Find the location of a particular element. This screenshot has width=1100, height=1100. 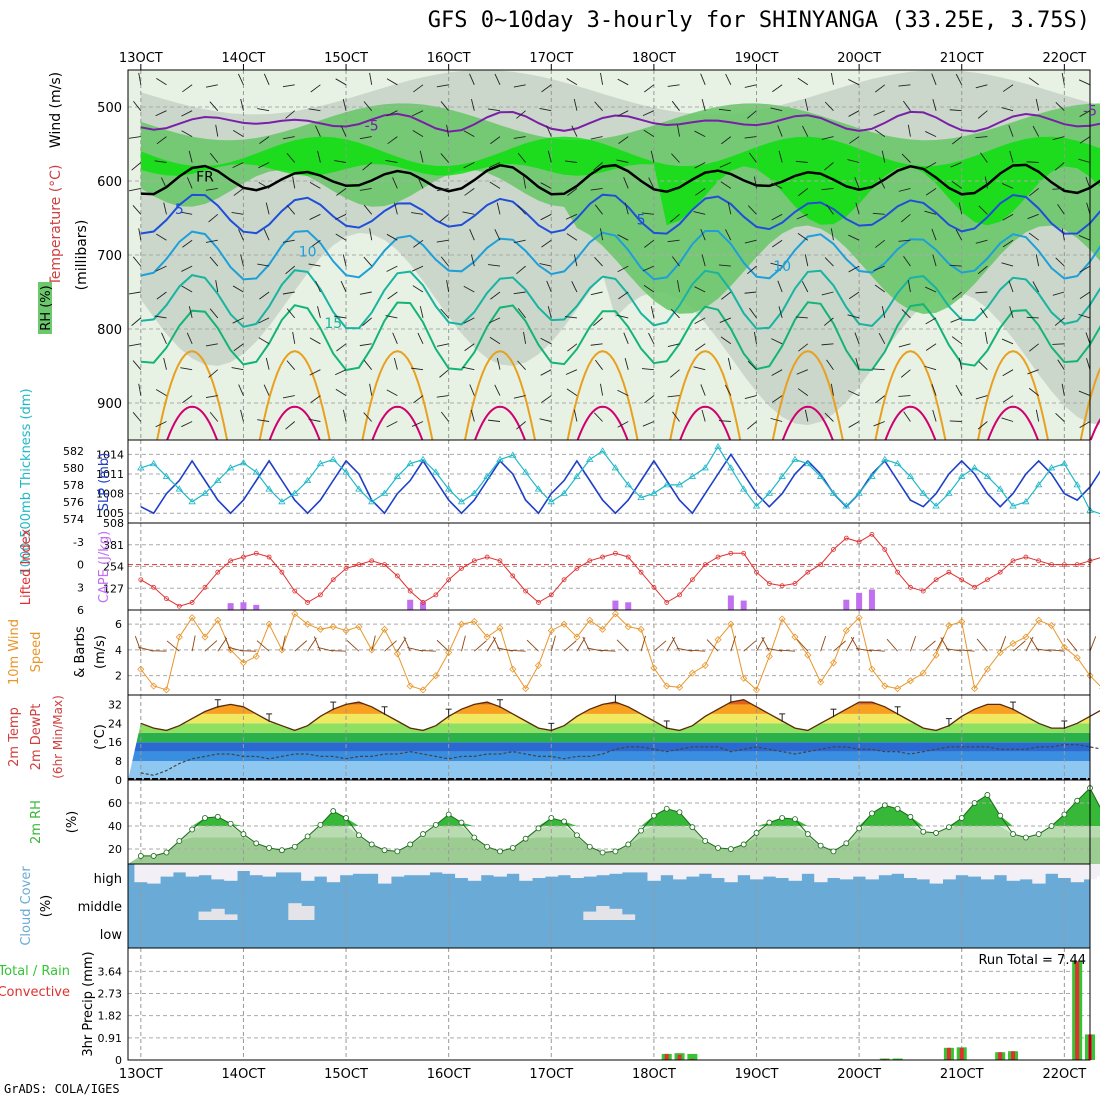

contour-label: 10 is located at coordinates (308, 252).